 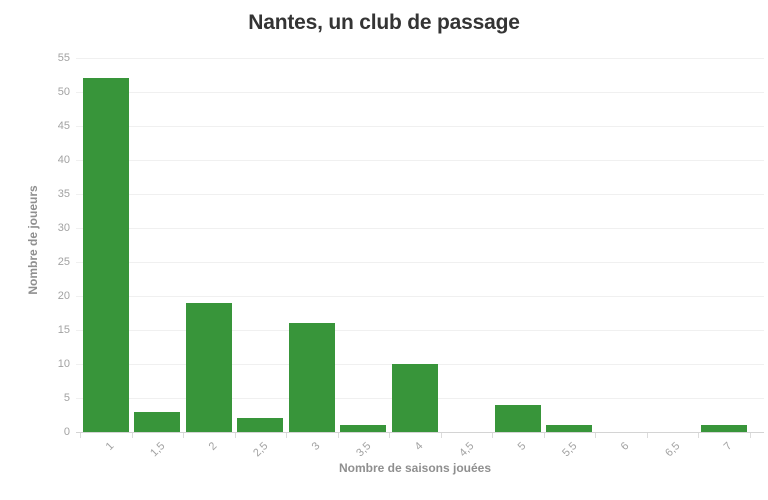 I want to click on y-tick-label: 10, so click(x=63, y=363).